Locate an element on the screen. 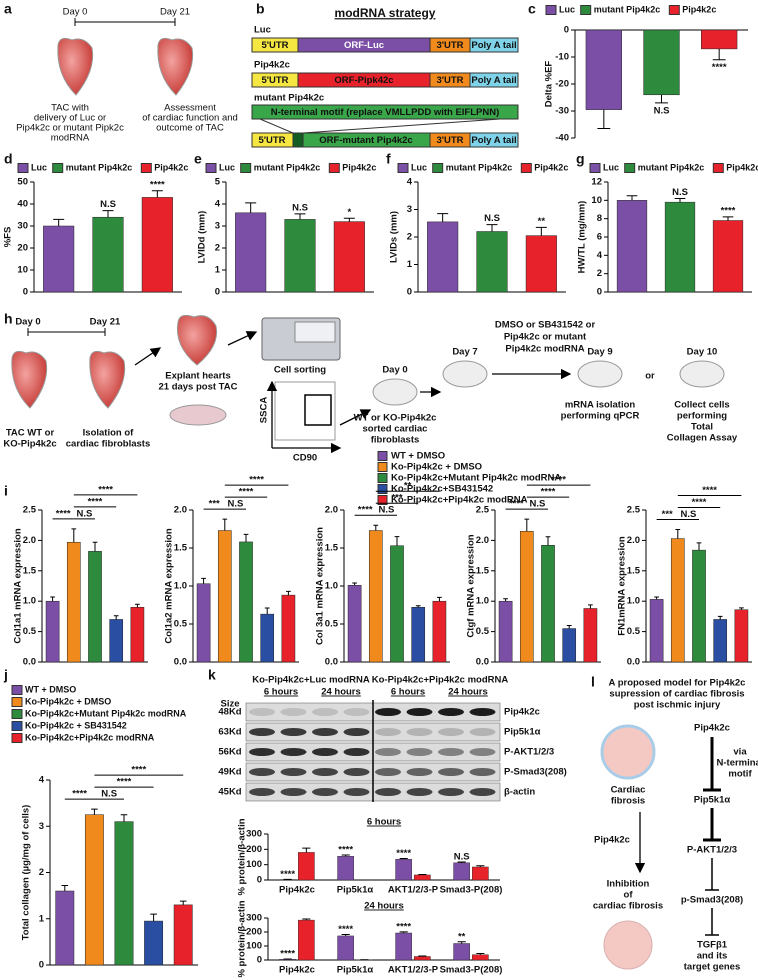 This screenshot has width=758, height=980. panel-letter: e is located at coordinates (198, 159).